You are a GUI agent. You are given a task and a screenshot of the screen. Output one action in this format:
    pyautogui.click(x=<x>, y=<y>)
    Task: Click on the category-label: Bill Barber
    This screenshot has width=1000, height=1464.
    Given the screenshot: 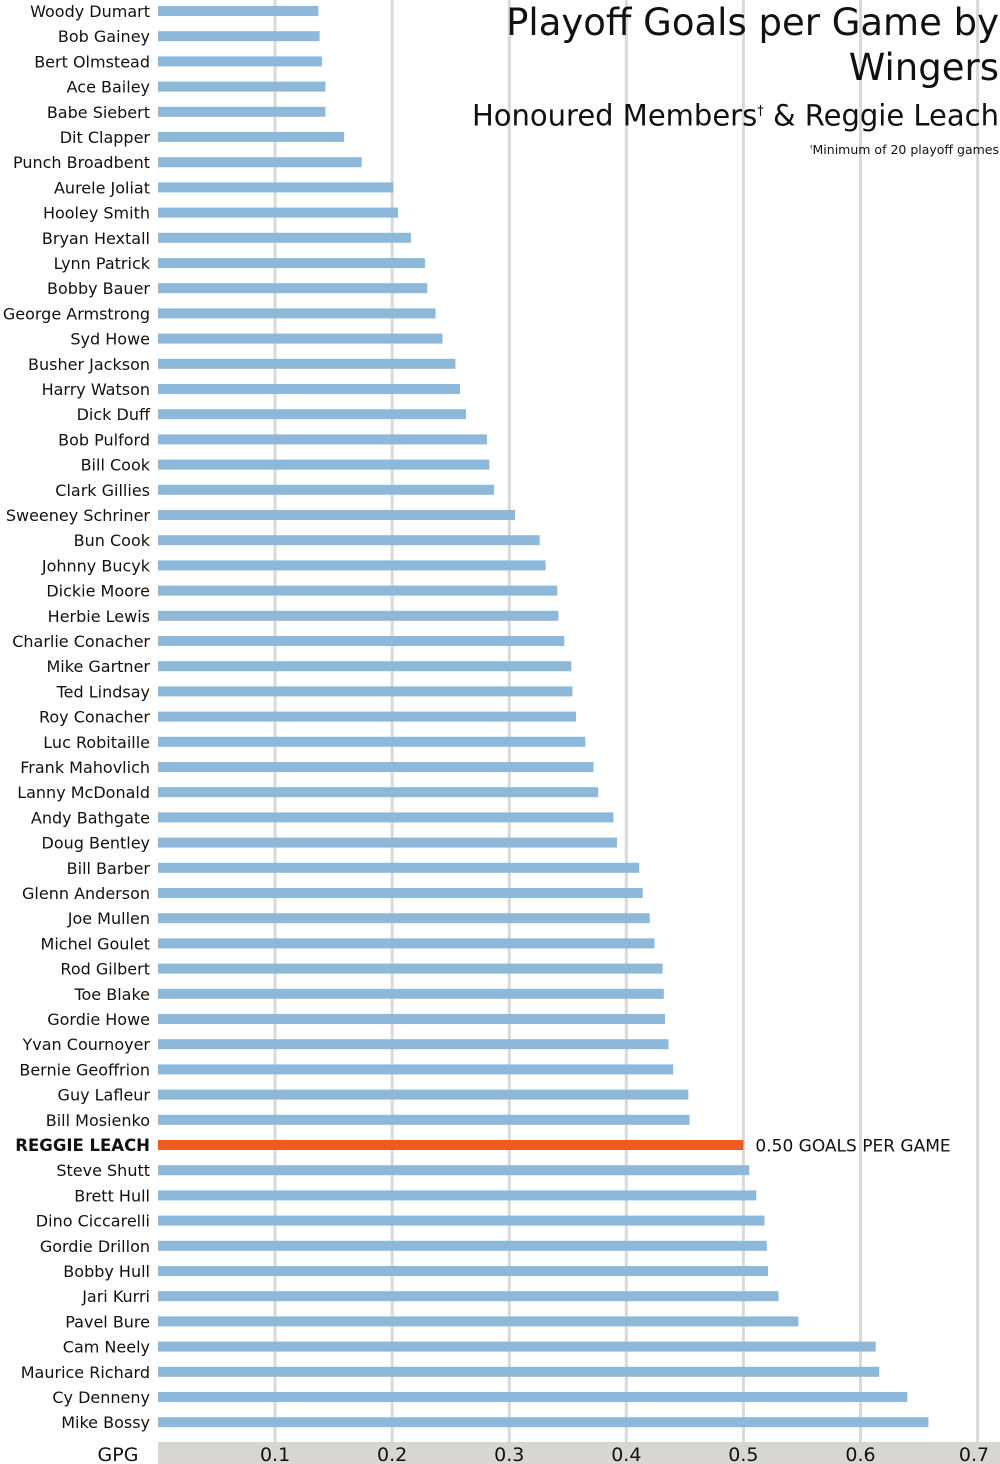 What is the action you would take?
    pyautogui.click(x=109, y=868)
    